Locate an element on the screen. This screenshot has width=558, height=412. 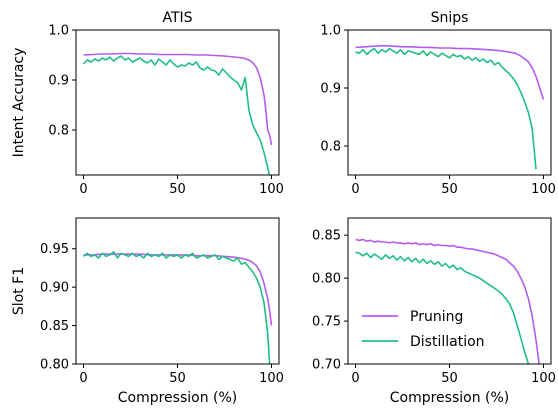
y-axis-label: Intent Accuracy is located at coordinates (19, 103).